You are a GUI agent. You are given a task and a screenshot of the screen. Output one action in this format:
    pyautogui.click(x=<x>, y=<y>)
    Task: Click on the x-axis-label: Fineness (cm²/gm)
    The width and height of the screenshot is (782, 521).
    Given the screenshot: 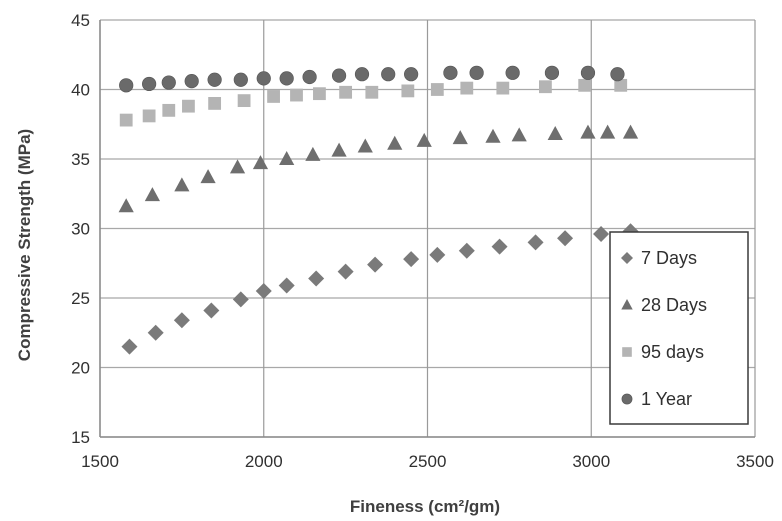 What is the action you would take?
    pyautogui.click(x=425, y=506)
    